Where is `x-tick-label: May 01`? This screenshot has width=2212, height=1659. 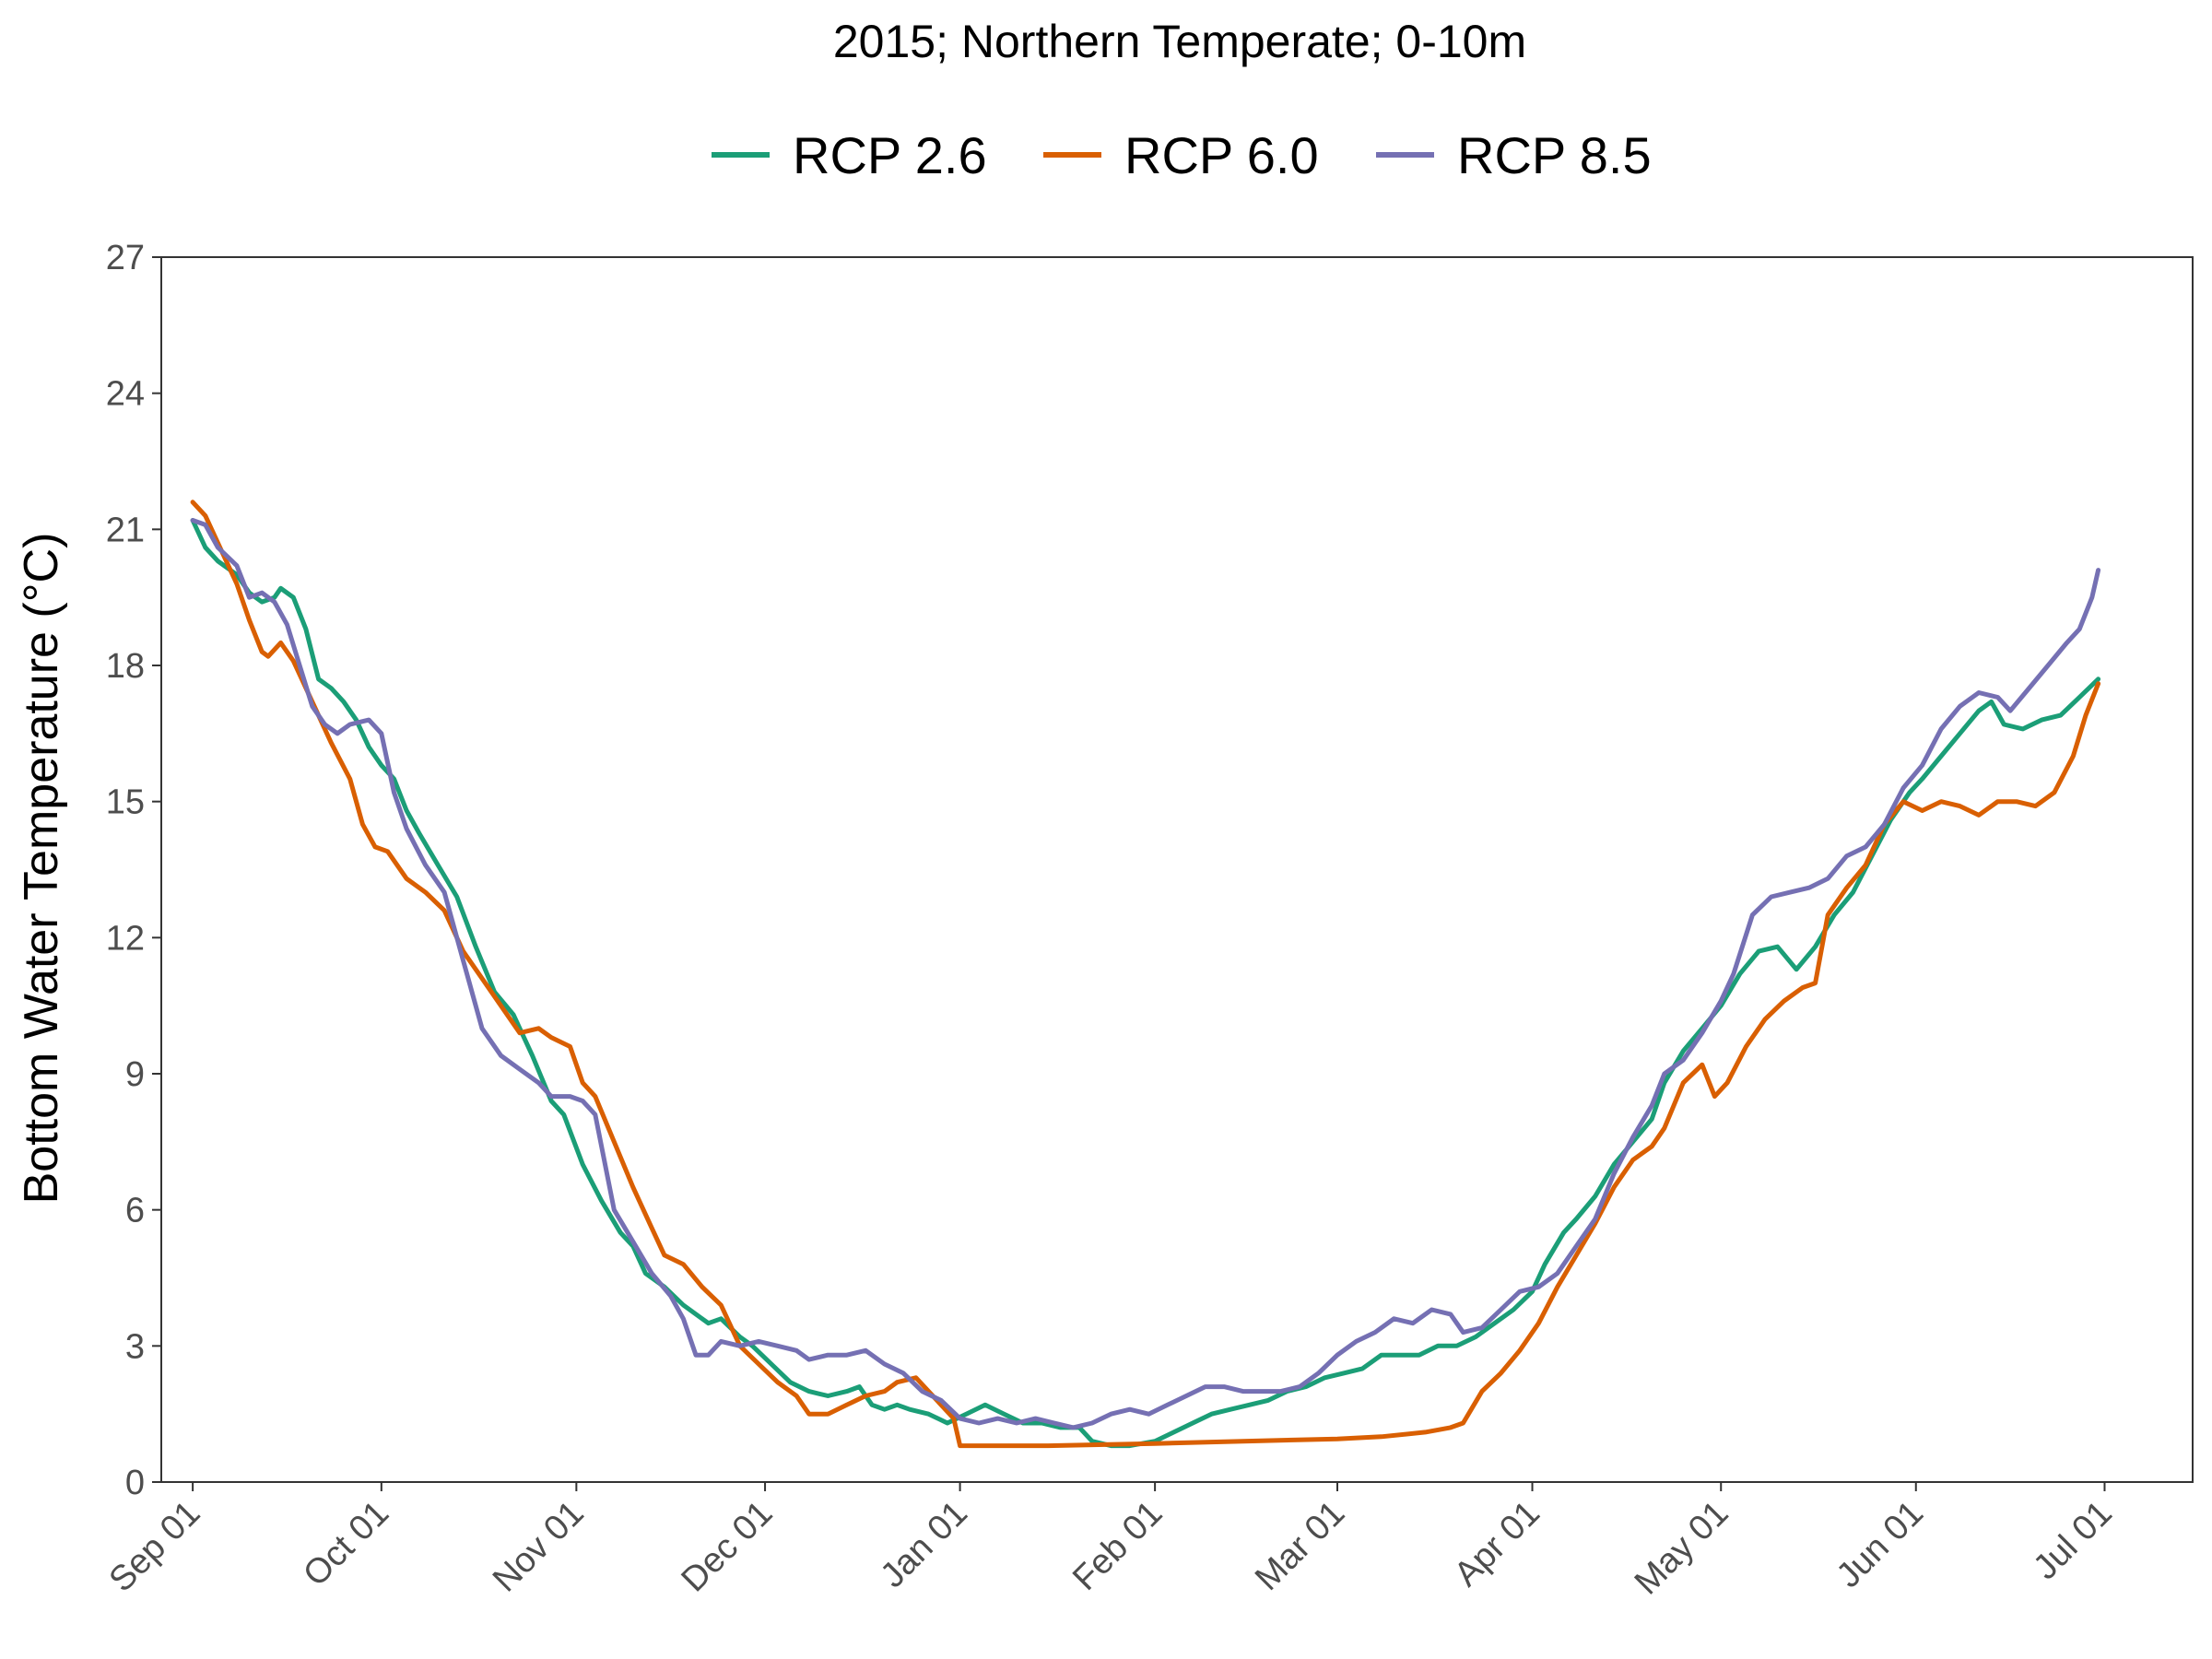 x-tick-label: May 01 is located at coordinates (1682, 1548).